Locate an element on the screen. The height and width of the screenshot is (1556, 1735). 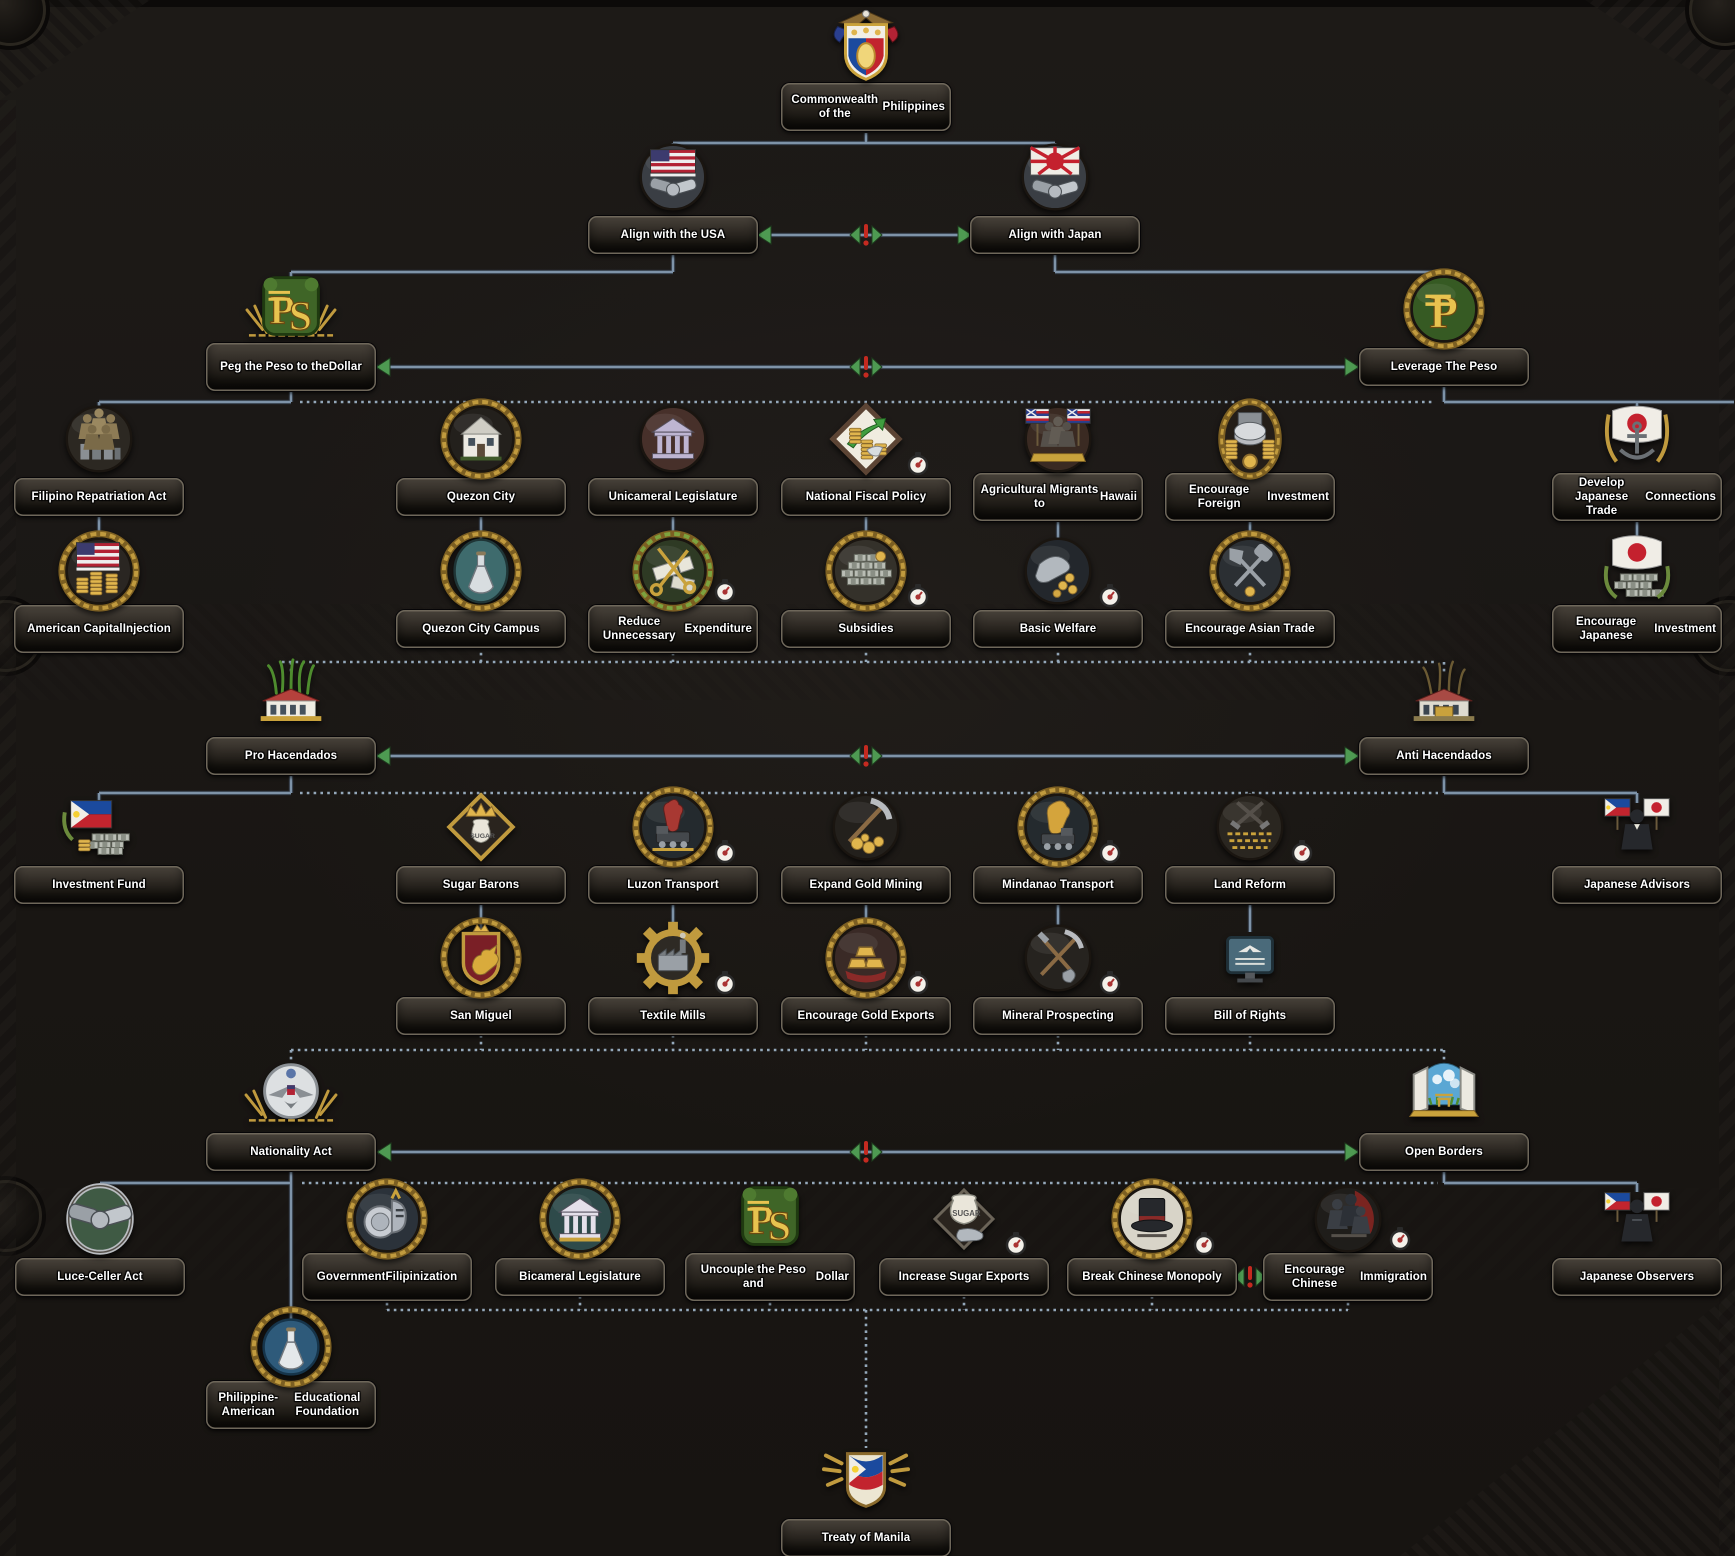
focus-label-peg-peso: Peg the Peso to the Dollar is located at coordinates (291, 367).